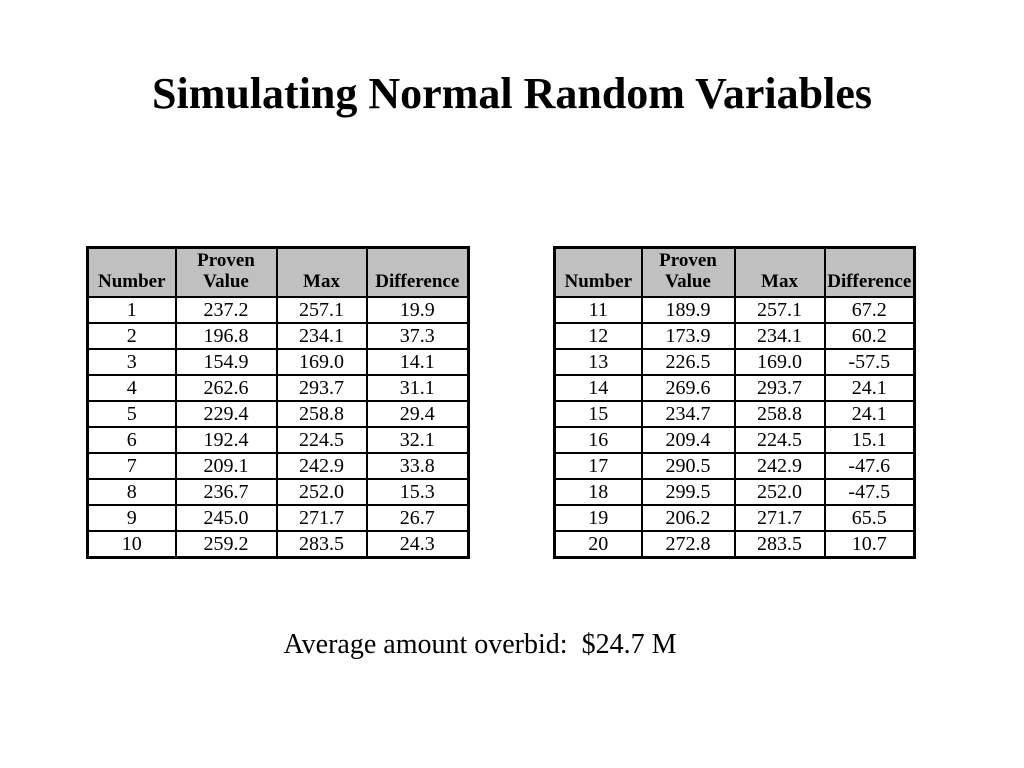 This screenshot has width=1024, height=768. Describe the element at coordinates (131, 335) in the screenshot. I see `table-cell: 2` at that location.